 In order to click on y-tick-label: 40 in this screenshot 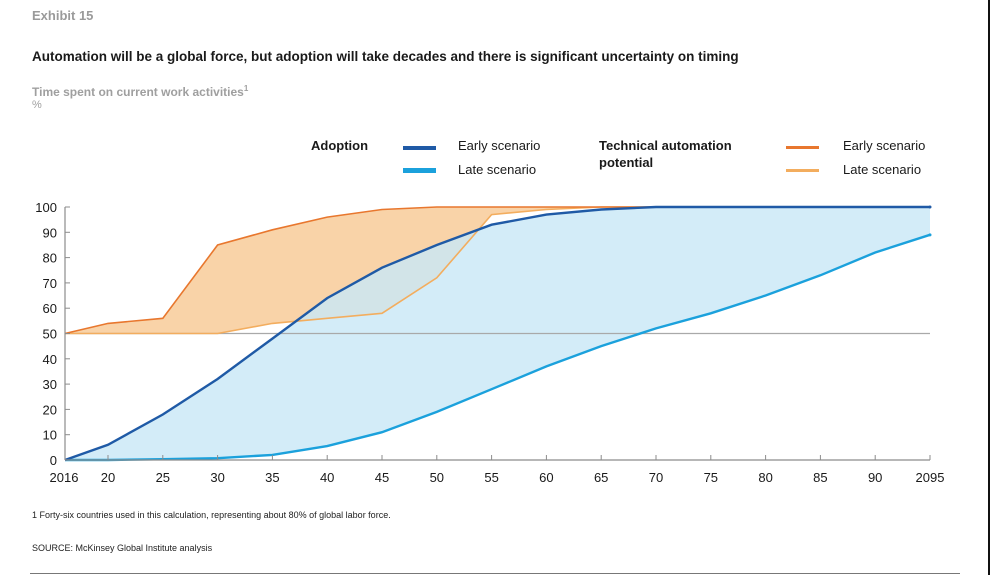, I will do `click(50, 359)`.